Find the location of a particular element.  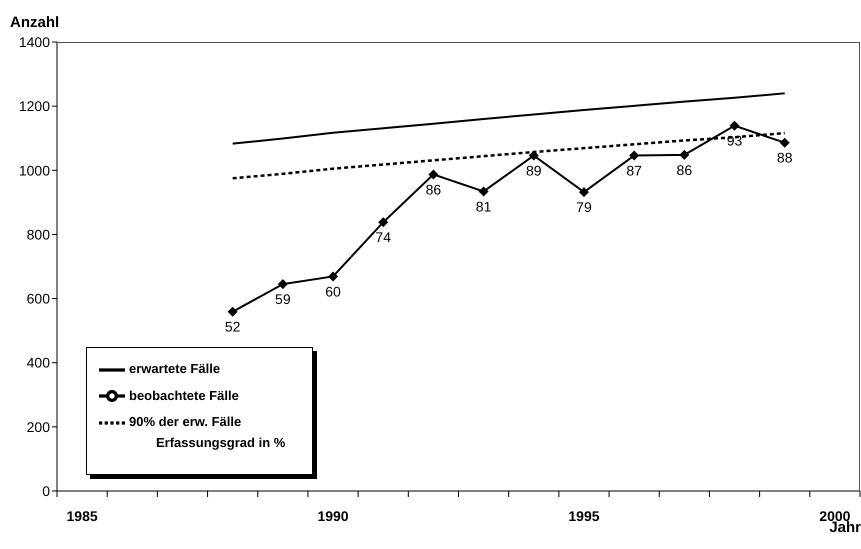

annotation: 74 is located at coordinates (383, 237).